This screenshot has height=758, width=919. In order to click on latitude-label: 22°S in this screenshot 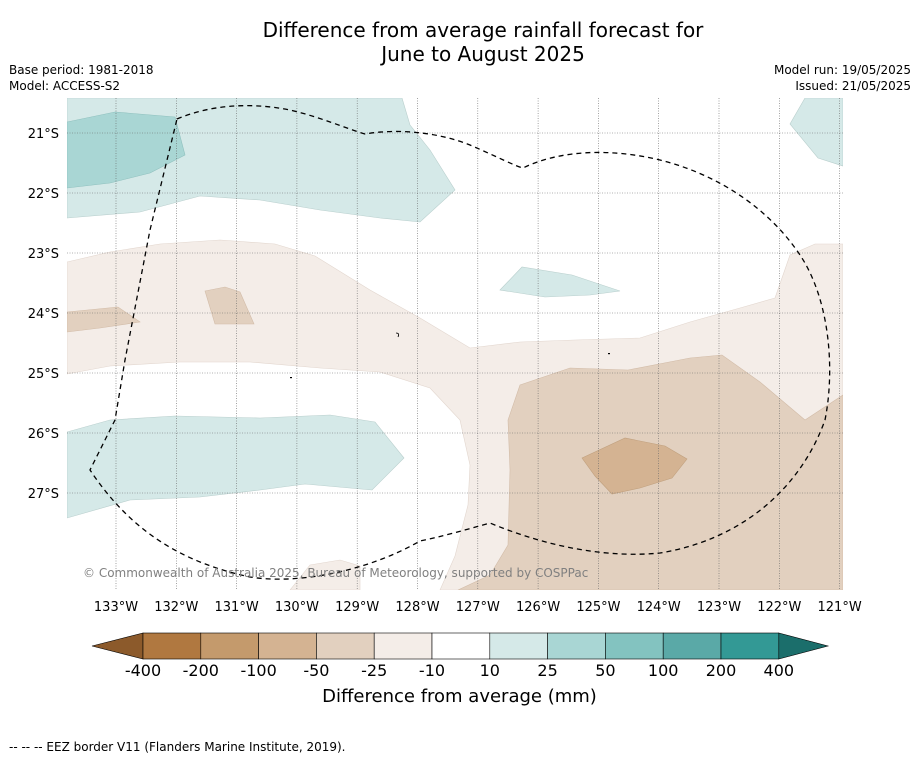, I will do `click(43, 194)`.